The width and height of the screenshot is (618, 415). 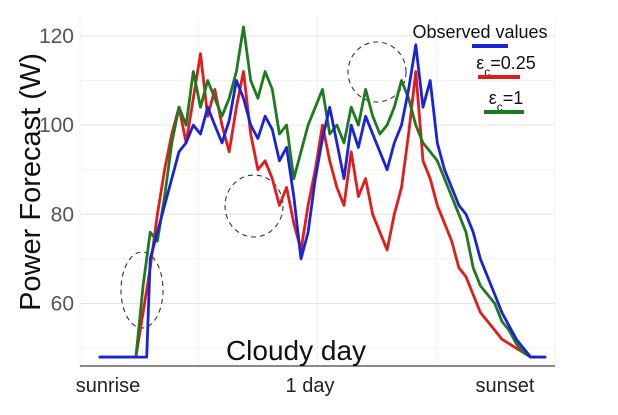 What do you see at coordinates (254, 206) in the screenshot?
I see `callout-midday-dip` at bounding box center [254, 206].